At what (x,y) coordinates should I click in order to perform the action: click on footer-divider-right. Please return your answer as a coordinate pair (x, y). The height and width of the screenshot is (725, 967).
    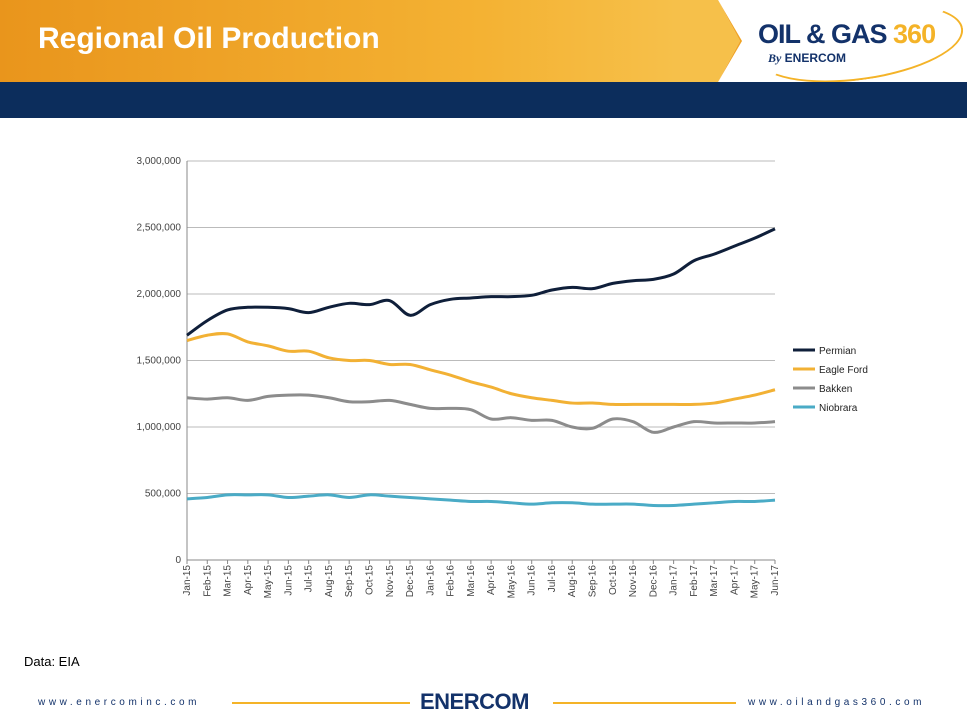
    Looking at the image, I should click on (644, 703).